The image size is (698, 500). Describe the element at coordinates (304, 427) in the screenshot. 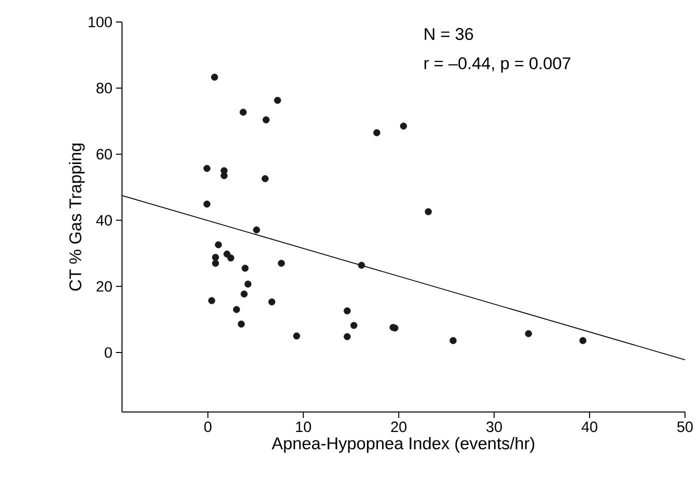

I see `x-tick-label: 10` at that location.